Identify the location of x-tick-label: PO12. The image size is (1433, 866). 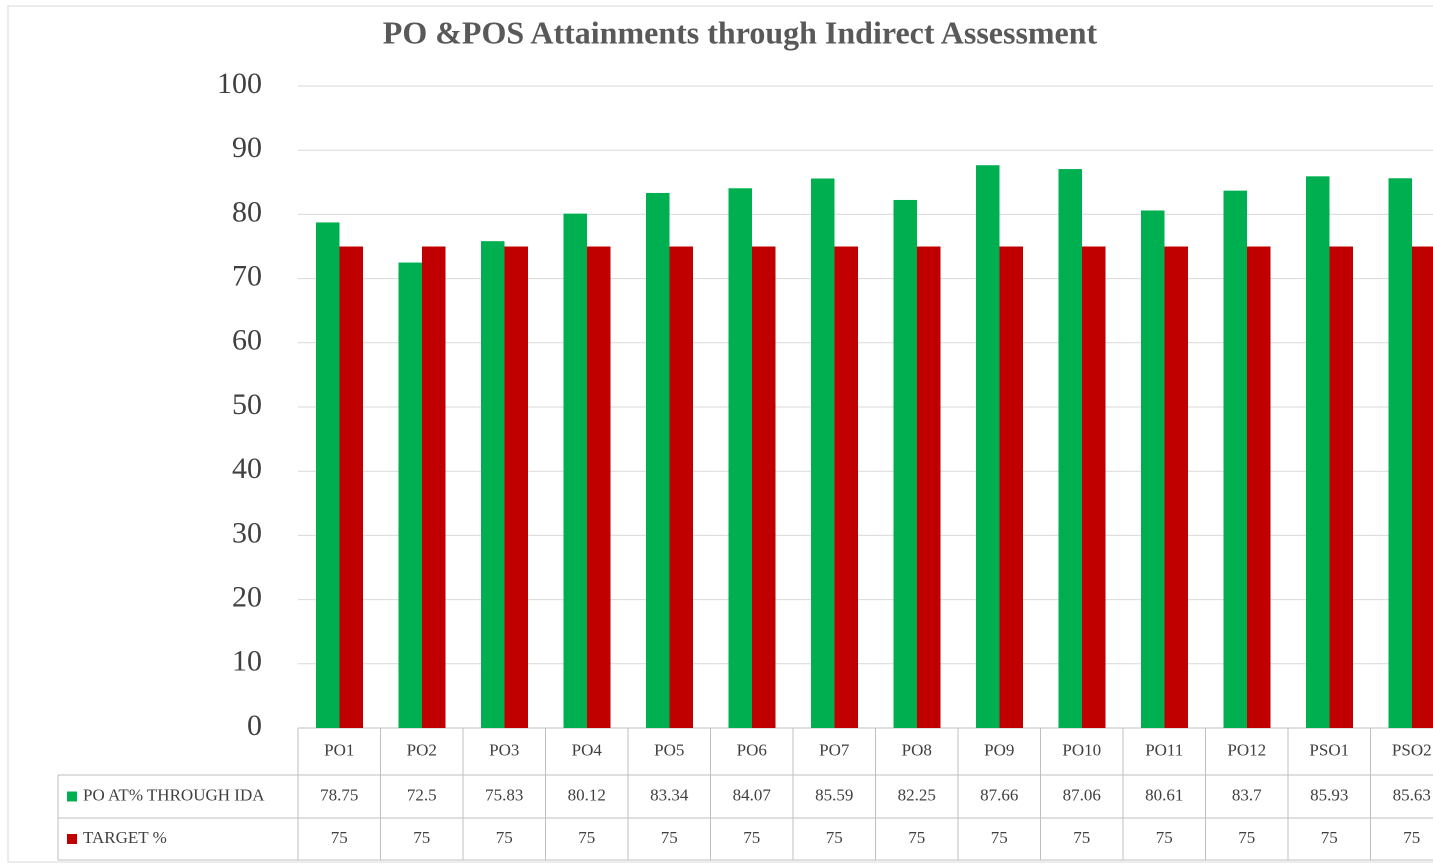
(1246, 749).